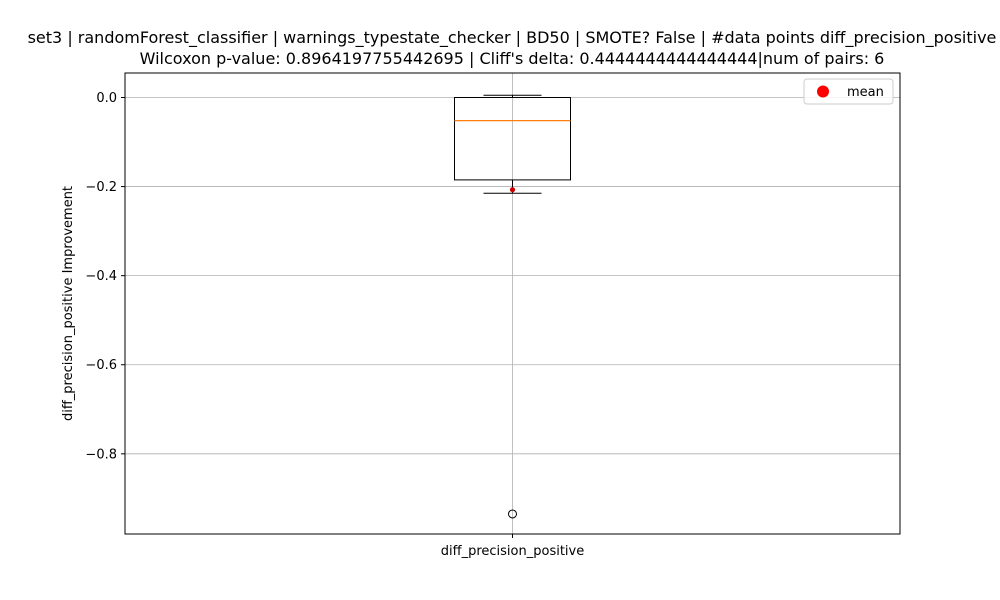 The height and width of the screenshot is (600, 1000). I want to click on y-tick-label: −0.2, so click(101, 187).